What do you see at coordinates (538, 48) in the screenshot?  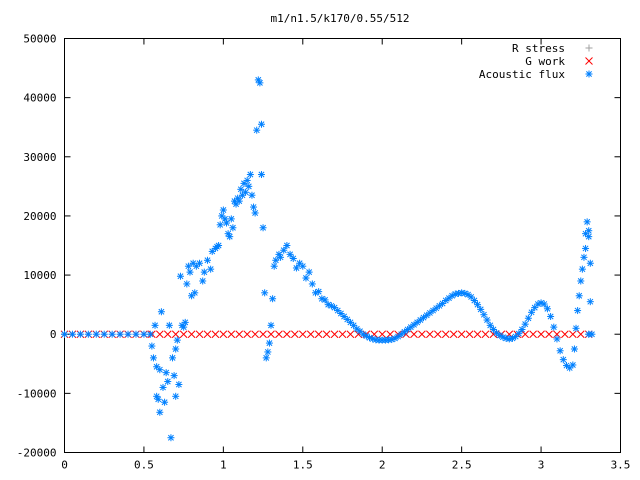 I see `legend-label: R stress` at bounding box center [538, 48].